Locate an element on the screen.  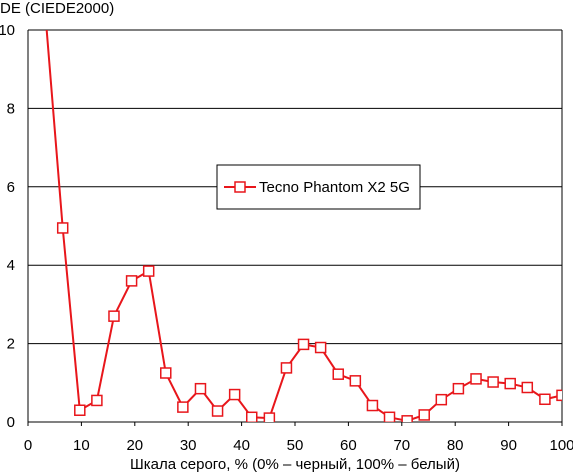
x-tick-label: 30 is located at coordinates (188, 445).